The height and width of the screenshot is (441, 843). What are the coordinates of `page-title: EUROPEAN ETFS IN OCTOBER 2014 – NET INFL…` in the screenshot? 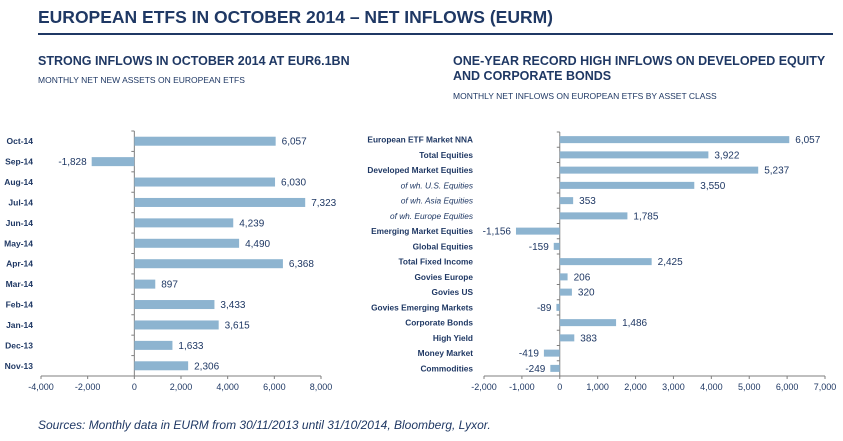 It's located at (296, 17).